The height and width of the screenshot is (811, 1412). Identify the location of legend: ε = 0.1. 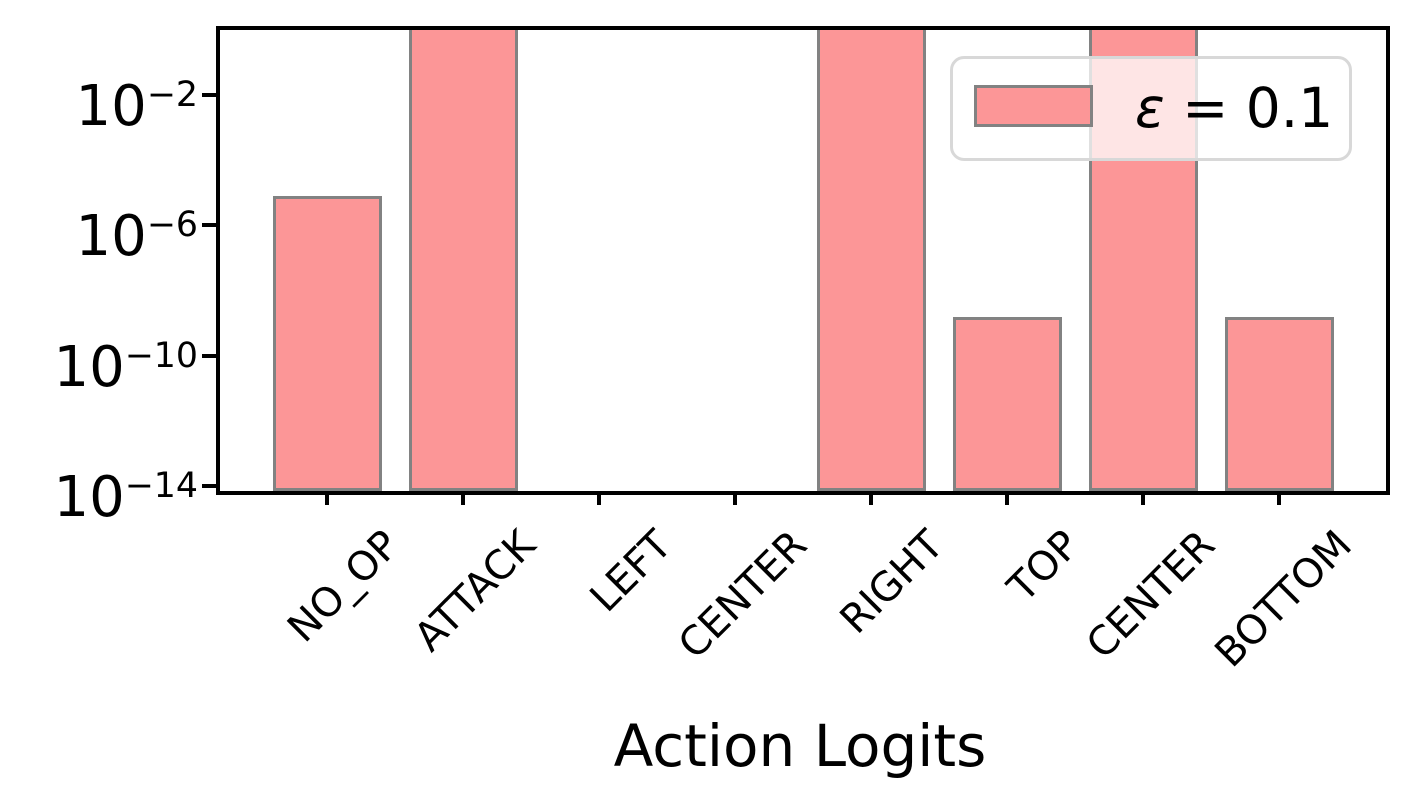
(1151, 108).